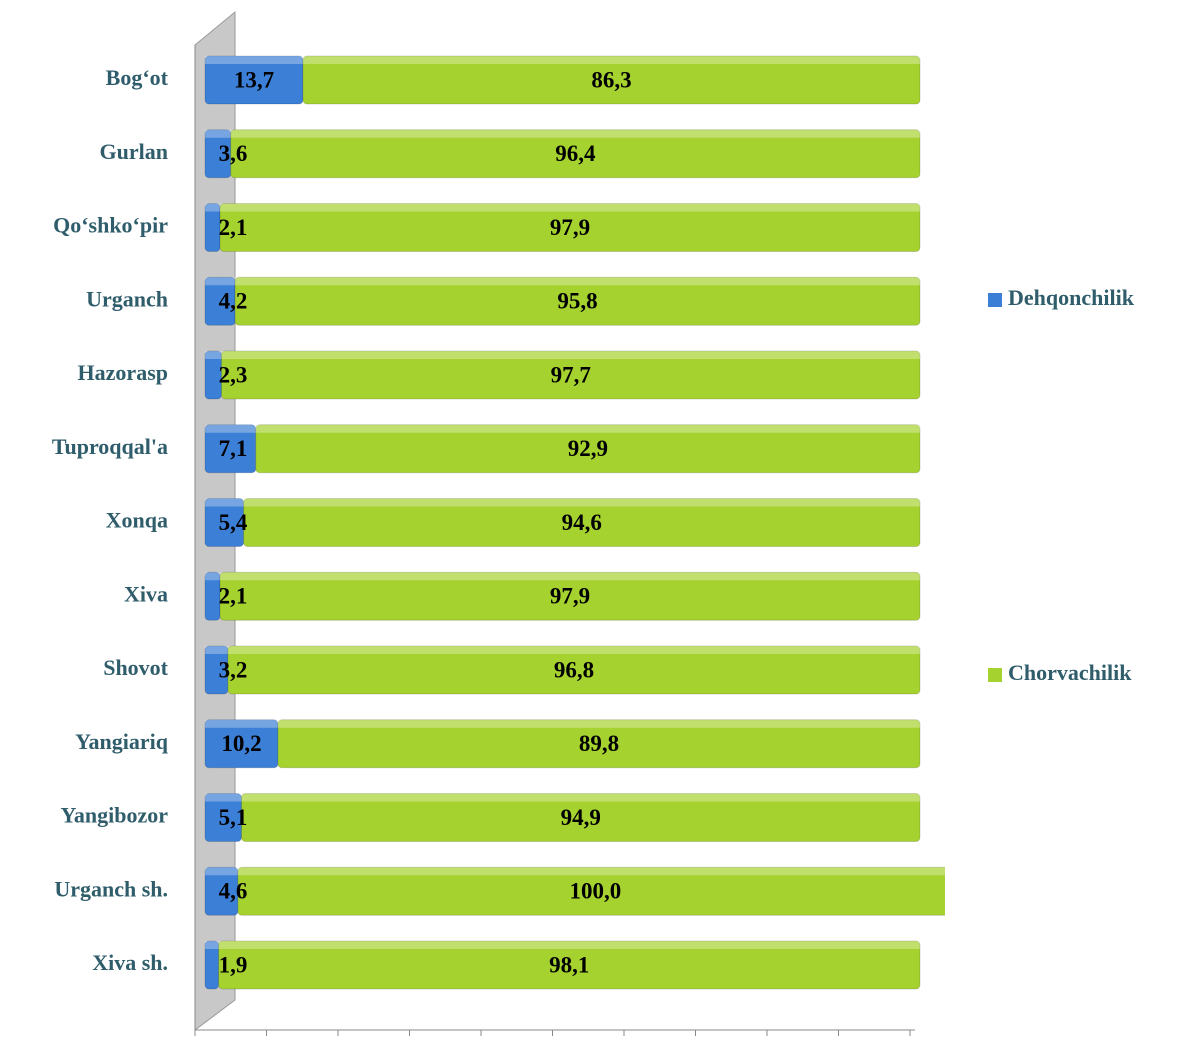 The width and height of the screenshot is (1179, 1046). Describe the element at coordinates (233, 374) in the screenshot. I see `value-label: 2,3` at that location.